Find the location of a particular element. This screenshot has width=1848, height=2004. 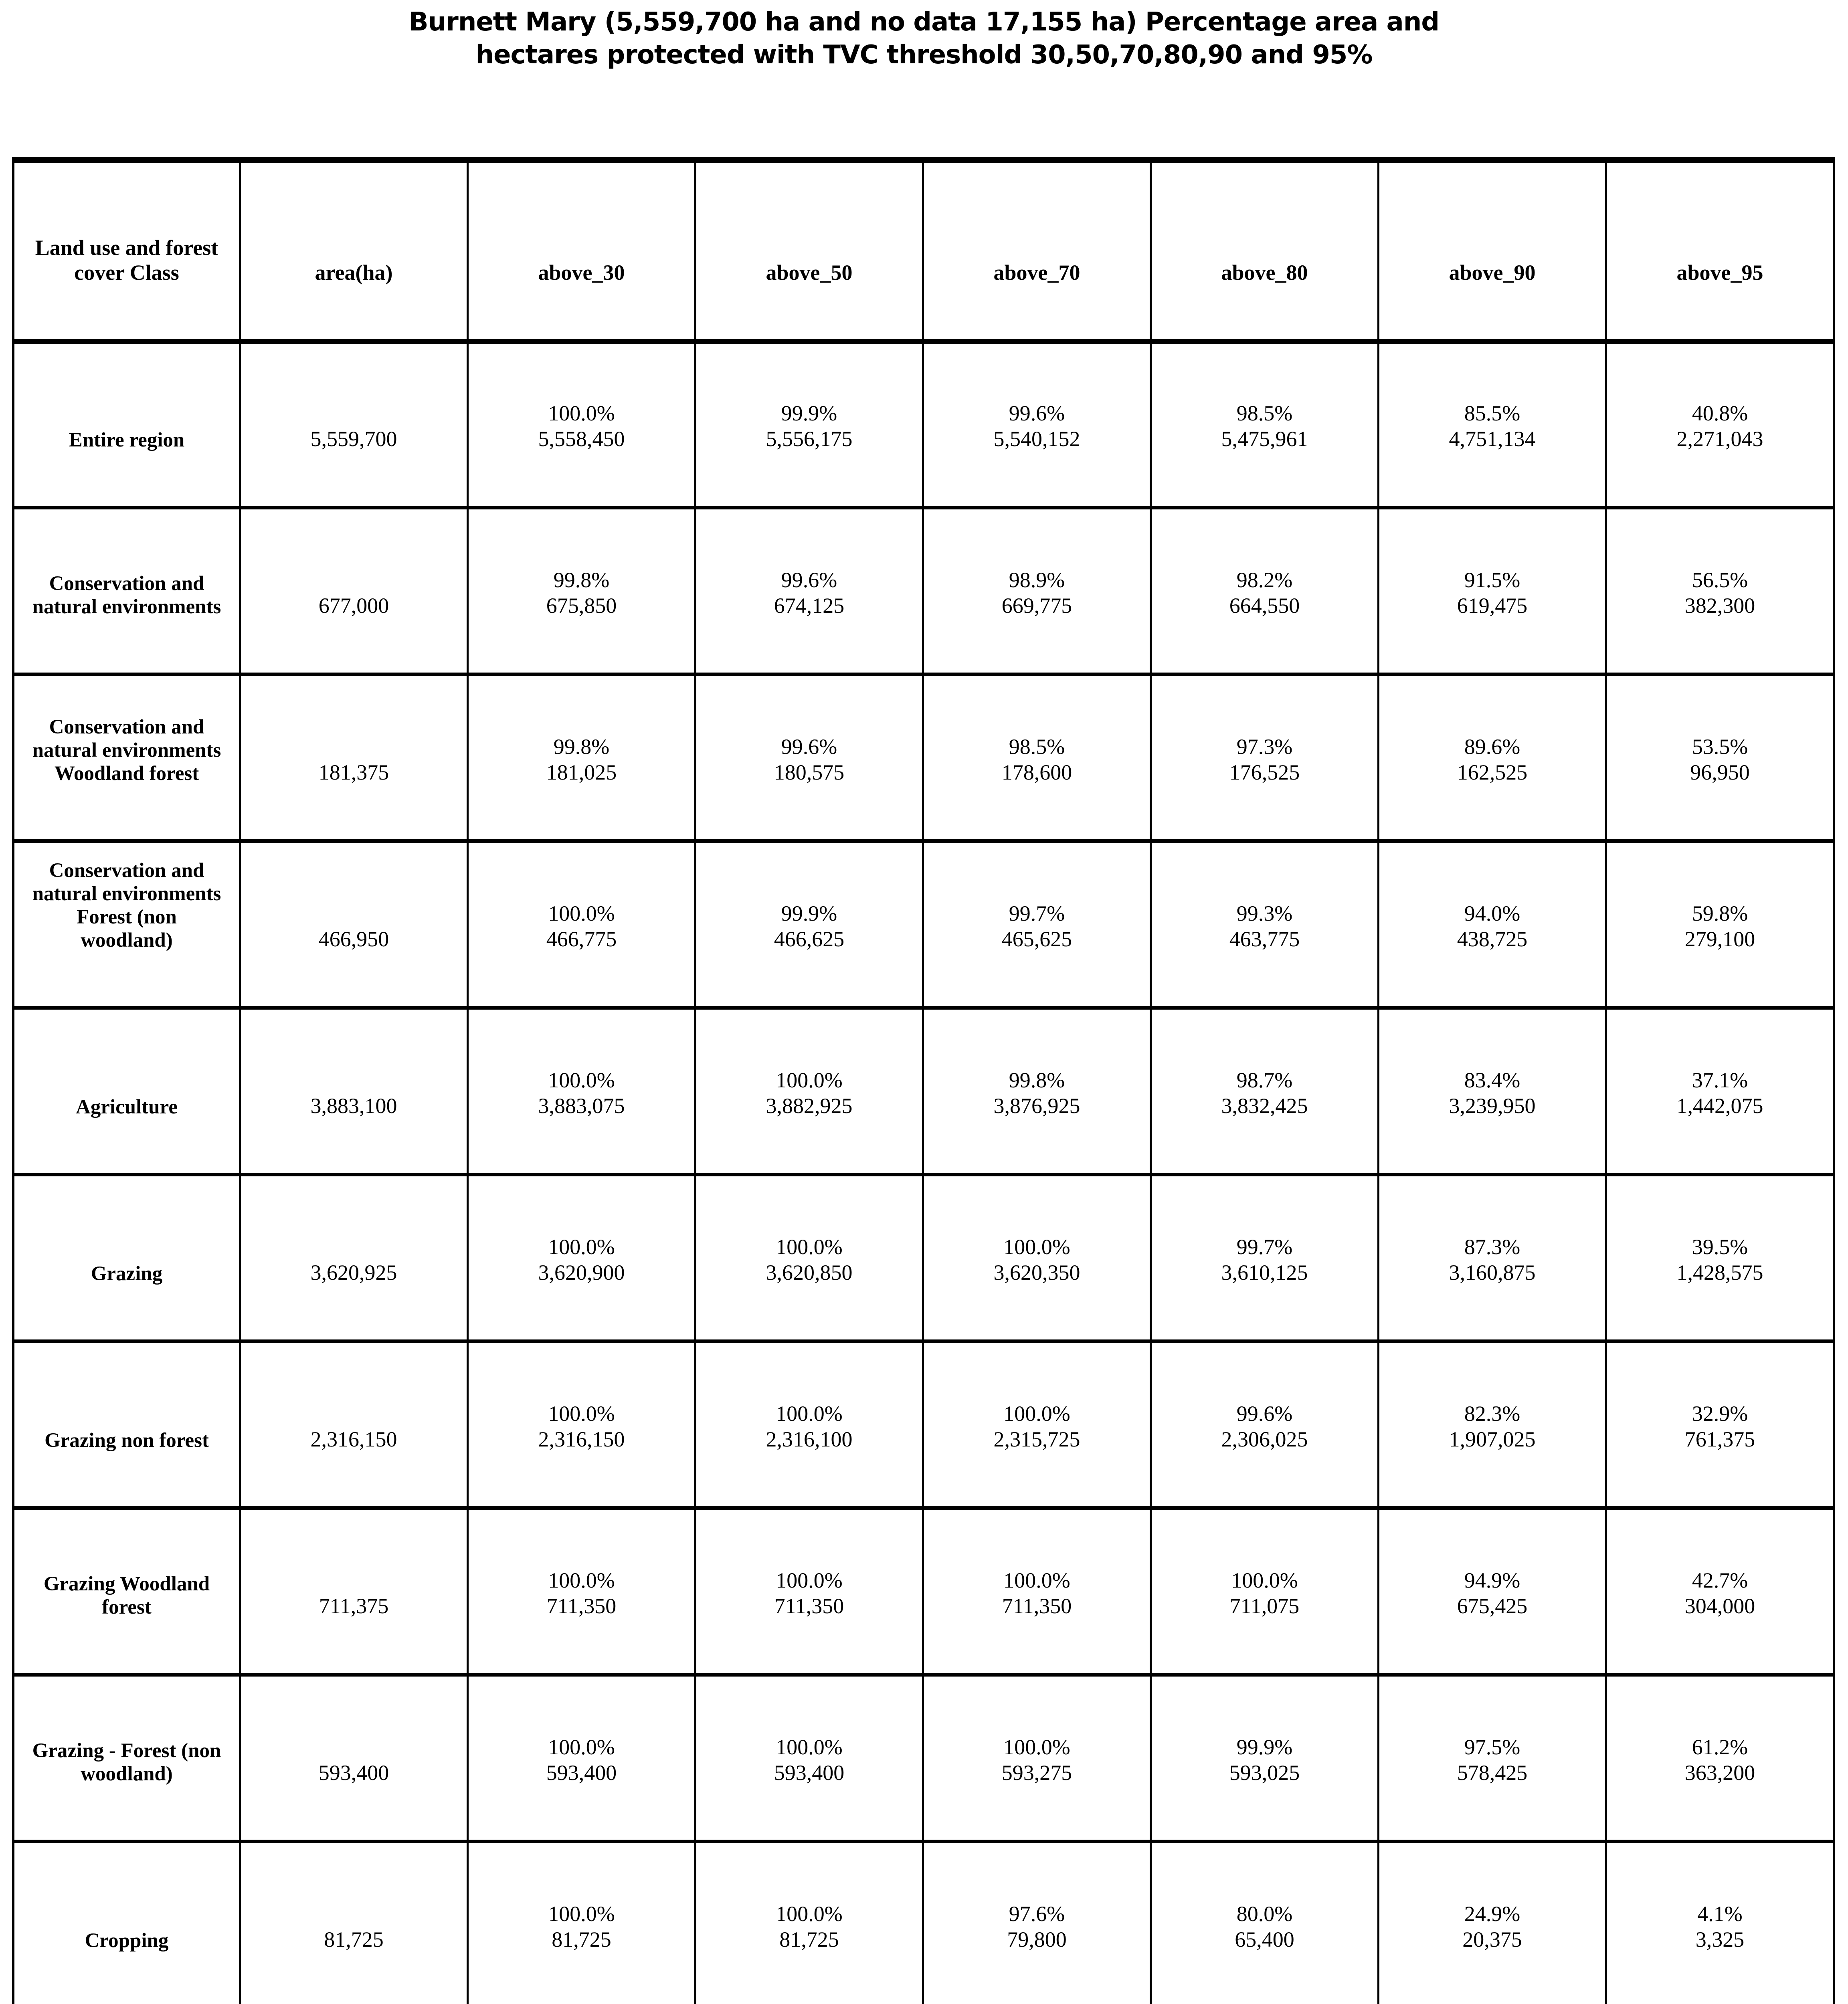

data-cell: 100.0% 466,775 is located at coordinates (580, 922).